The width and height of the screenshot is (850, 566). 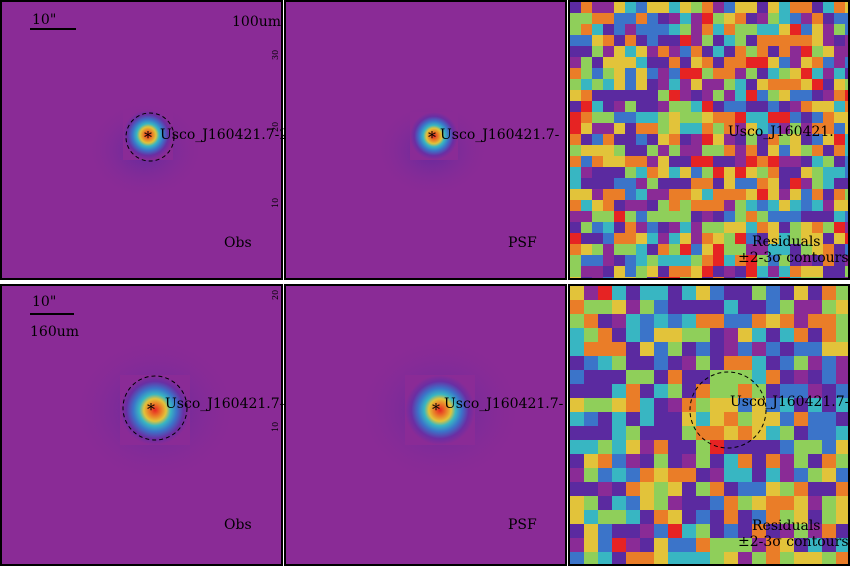 I want to click on target-label: Usco_J160421.7-2, so click(x=224, y=135).